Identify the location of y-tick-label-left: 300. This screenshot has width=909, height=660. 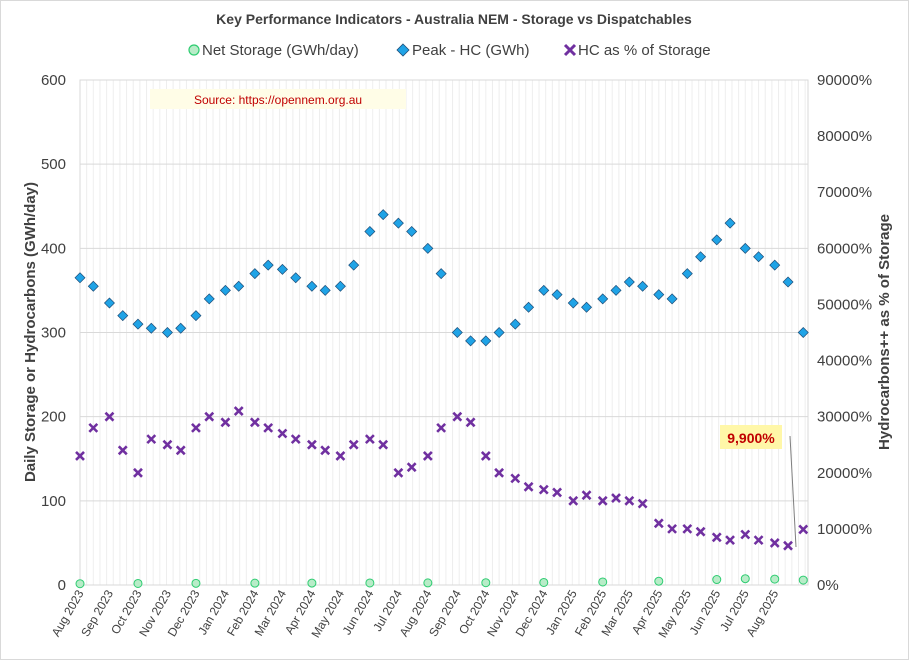
(53, 333).